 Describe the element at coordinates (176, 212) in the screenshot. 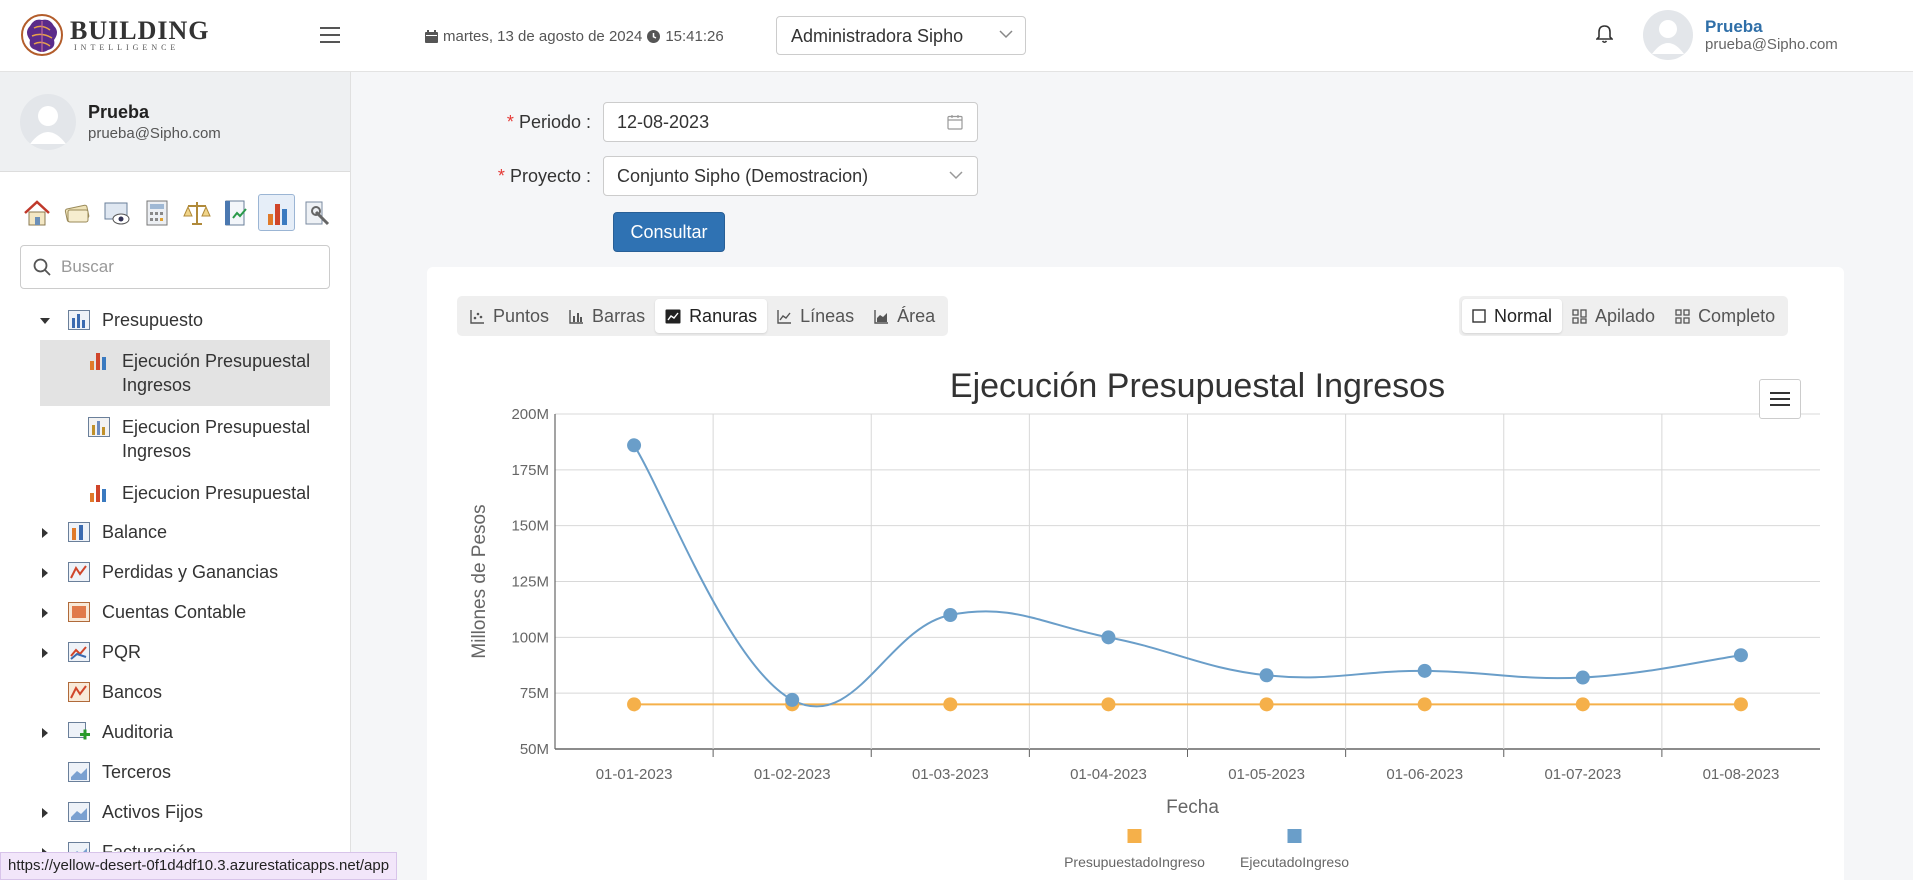

I see `module-toolbar` at that location.